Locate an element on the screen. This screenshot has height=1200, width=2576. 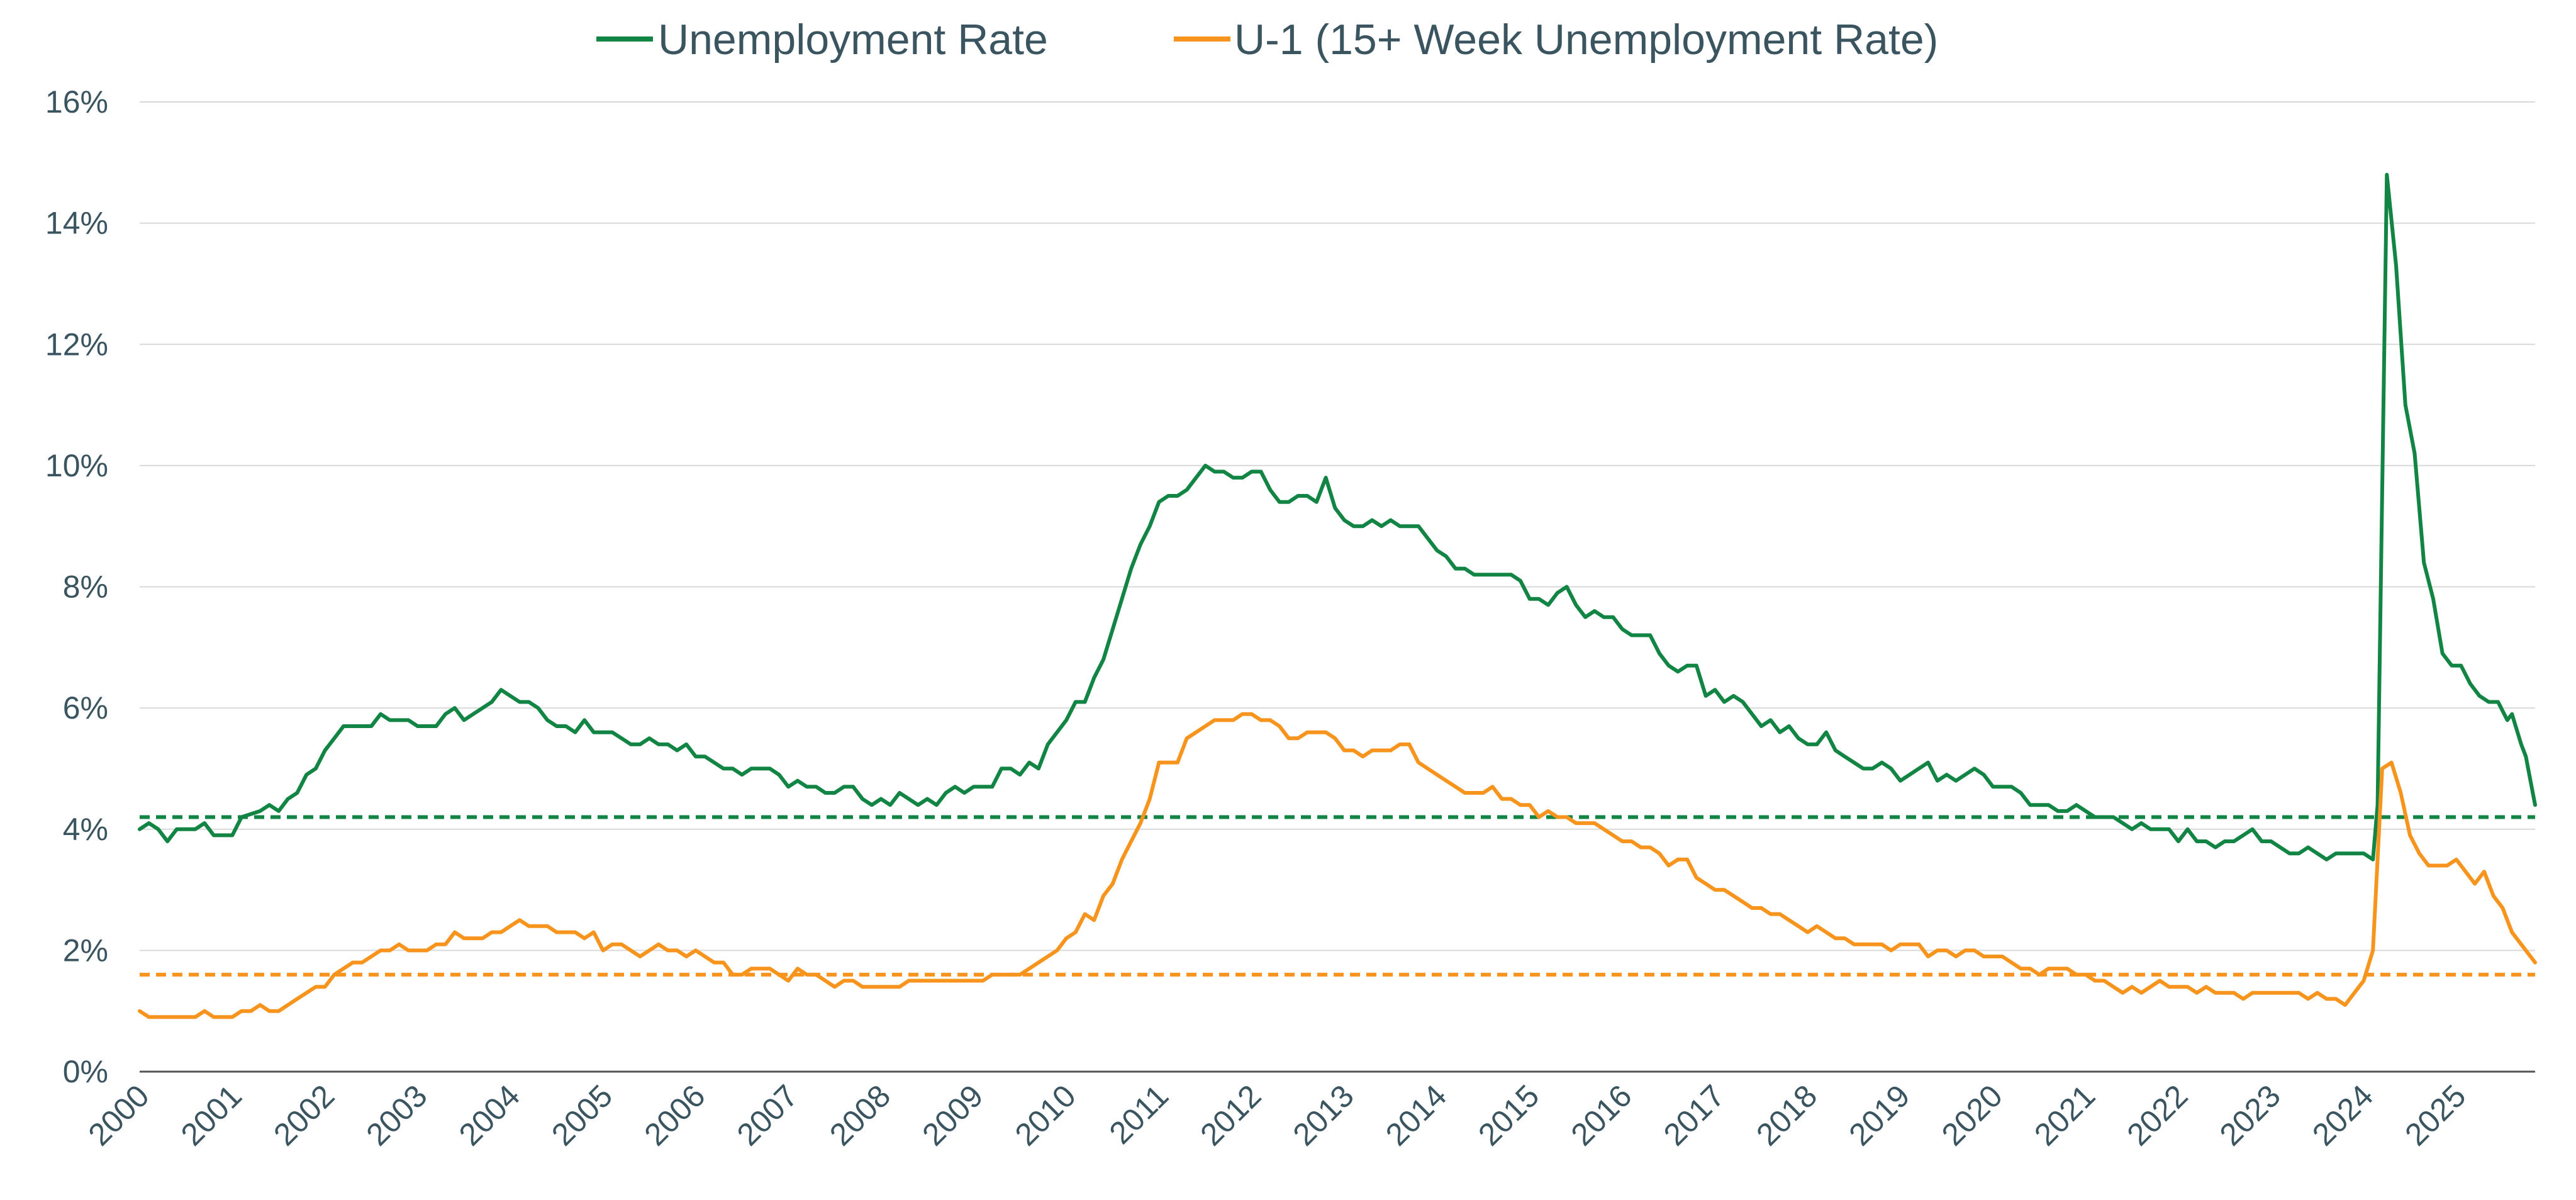
x-tick-label: 2010 is located at coordinates (1045, 1115).